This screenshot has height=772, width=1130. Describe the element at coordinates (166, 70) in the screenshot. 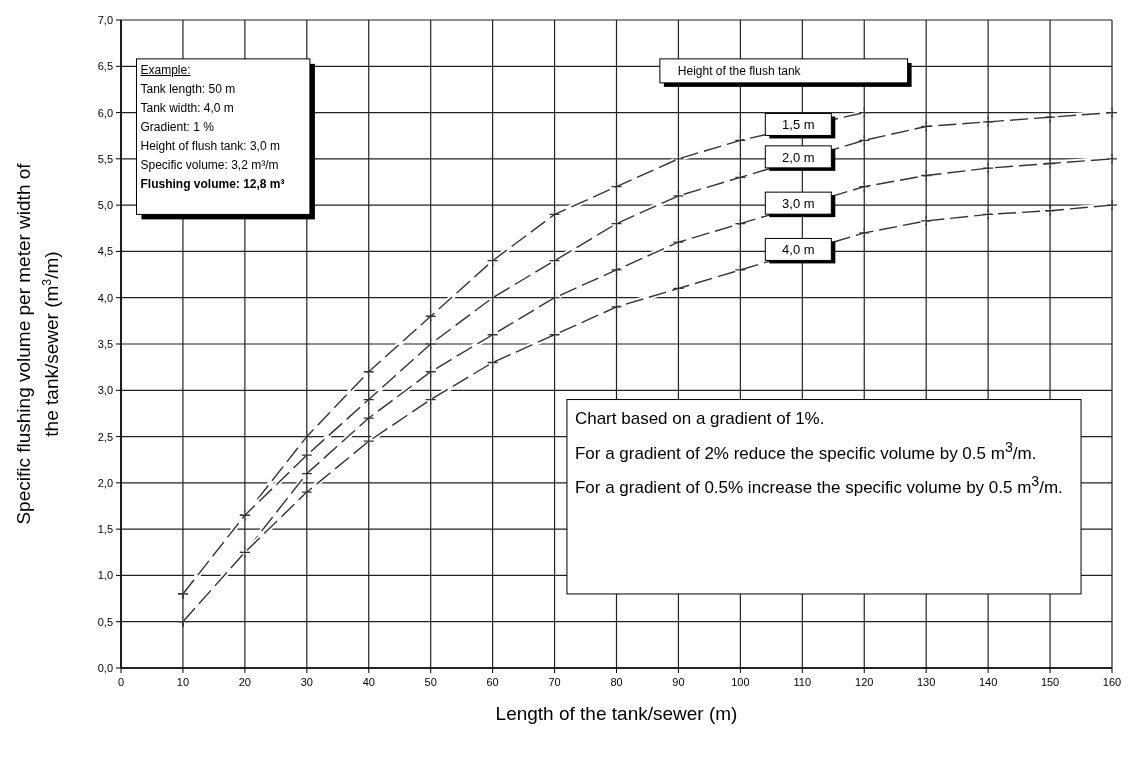

I see `annotation: Example:` at that location.